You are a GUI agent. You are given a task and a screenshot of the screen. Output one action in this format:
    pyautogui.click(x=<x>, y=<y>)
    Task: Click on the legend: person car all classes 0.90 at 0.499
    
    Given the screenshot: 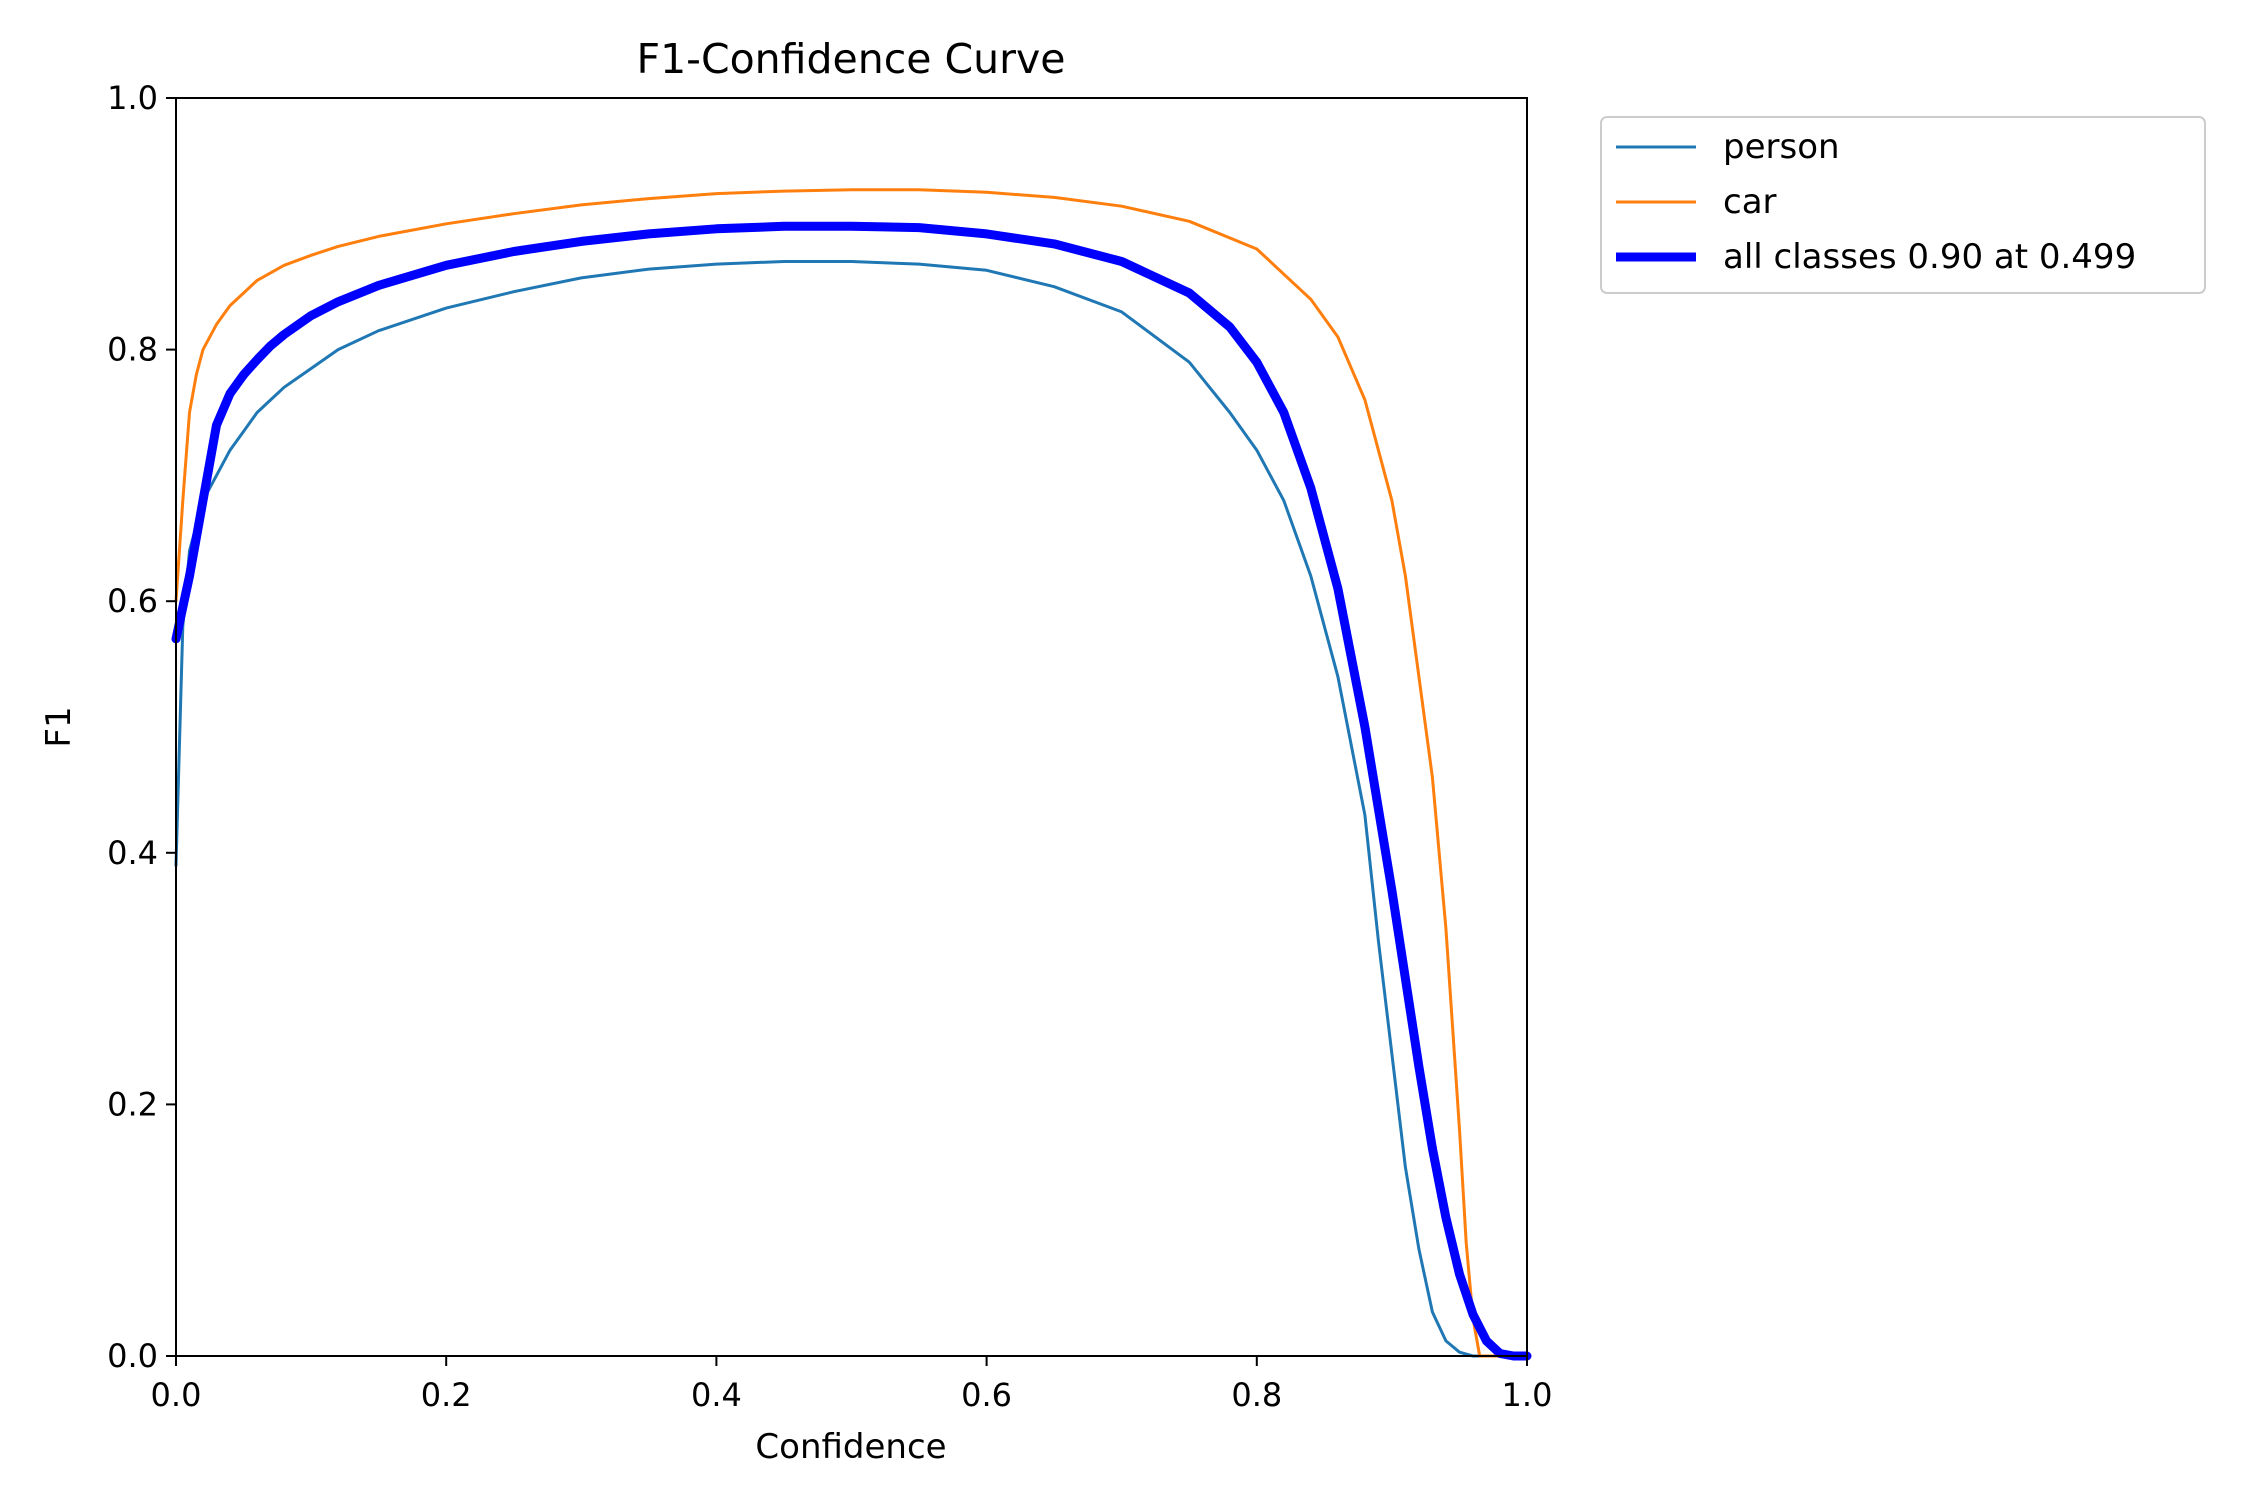 What is the action you would take?
    pyautogui.click(x=1903, y=205)
    